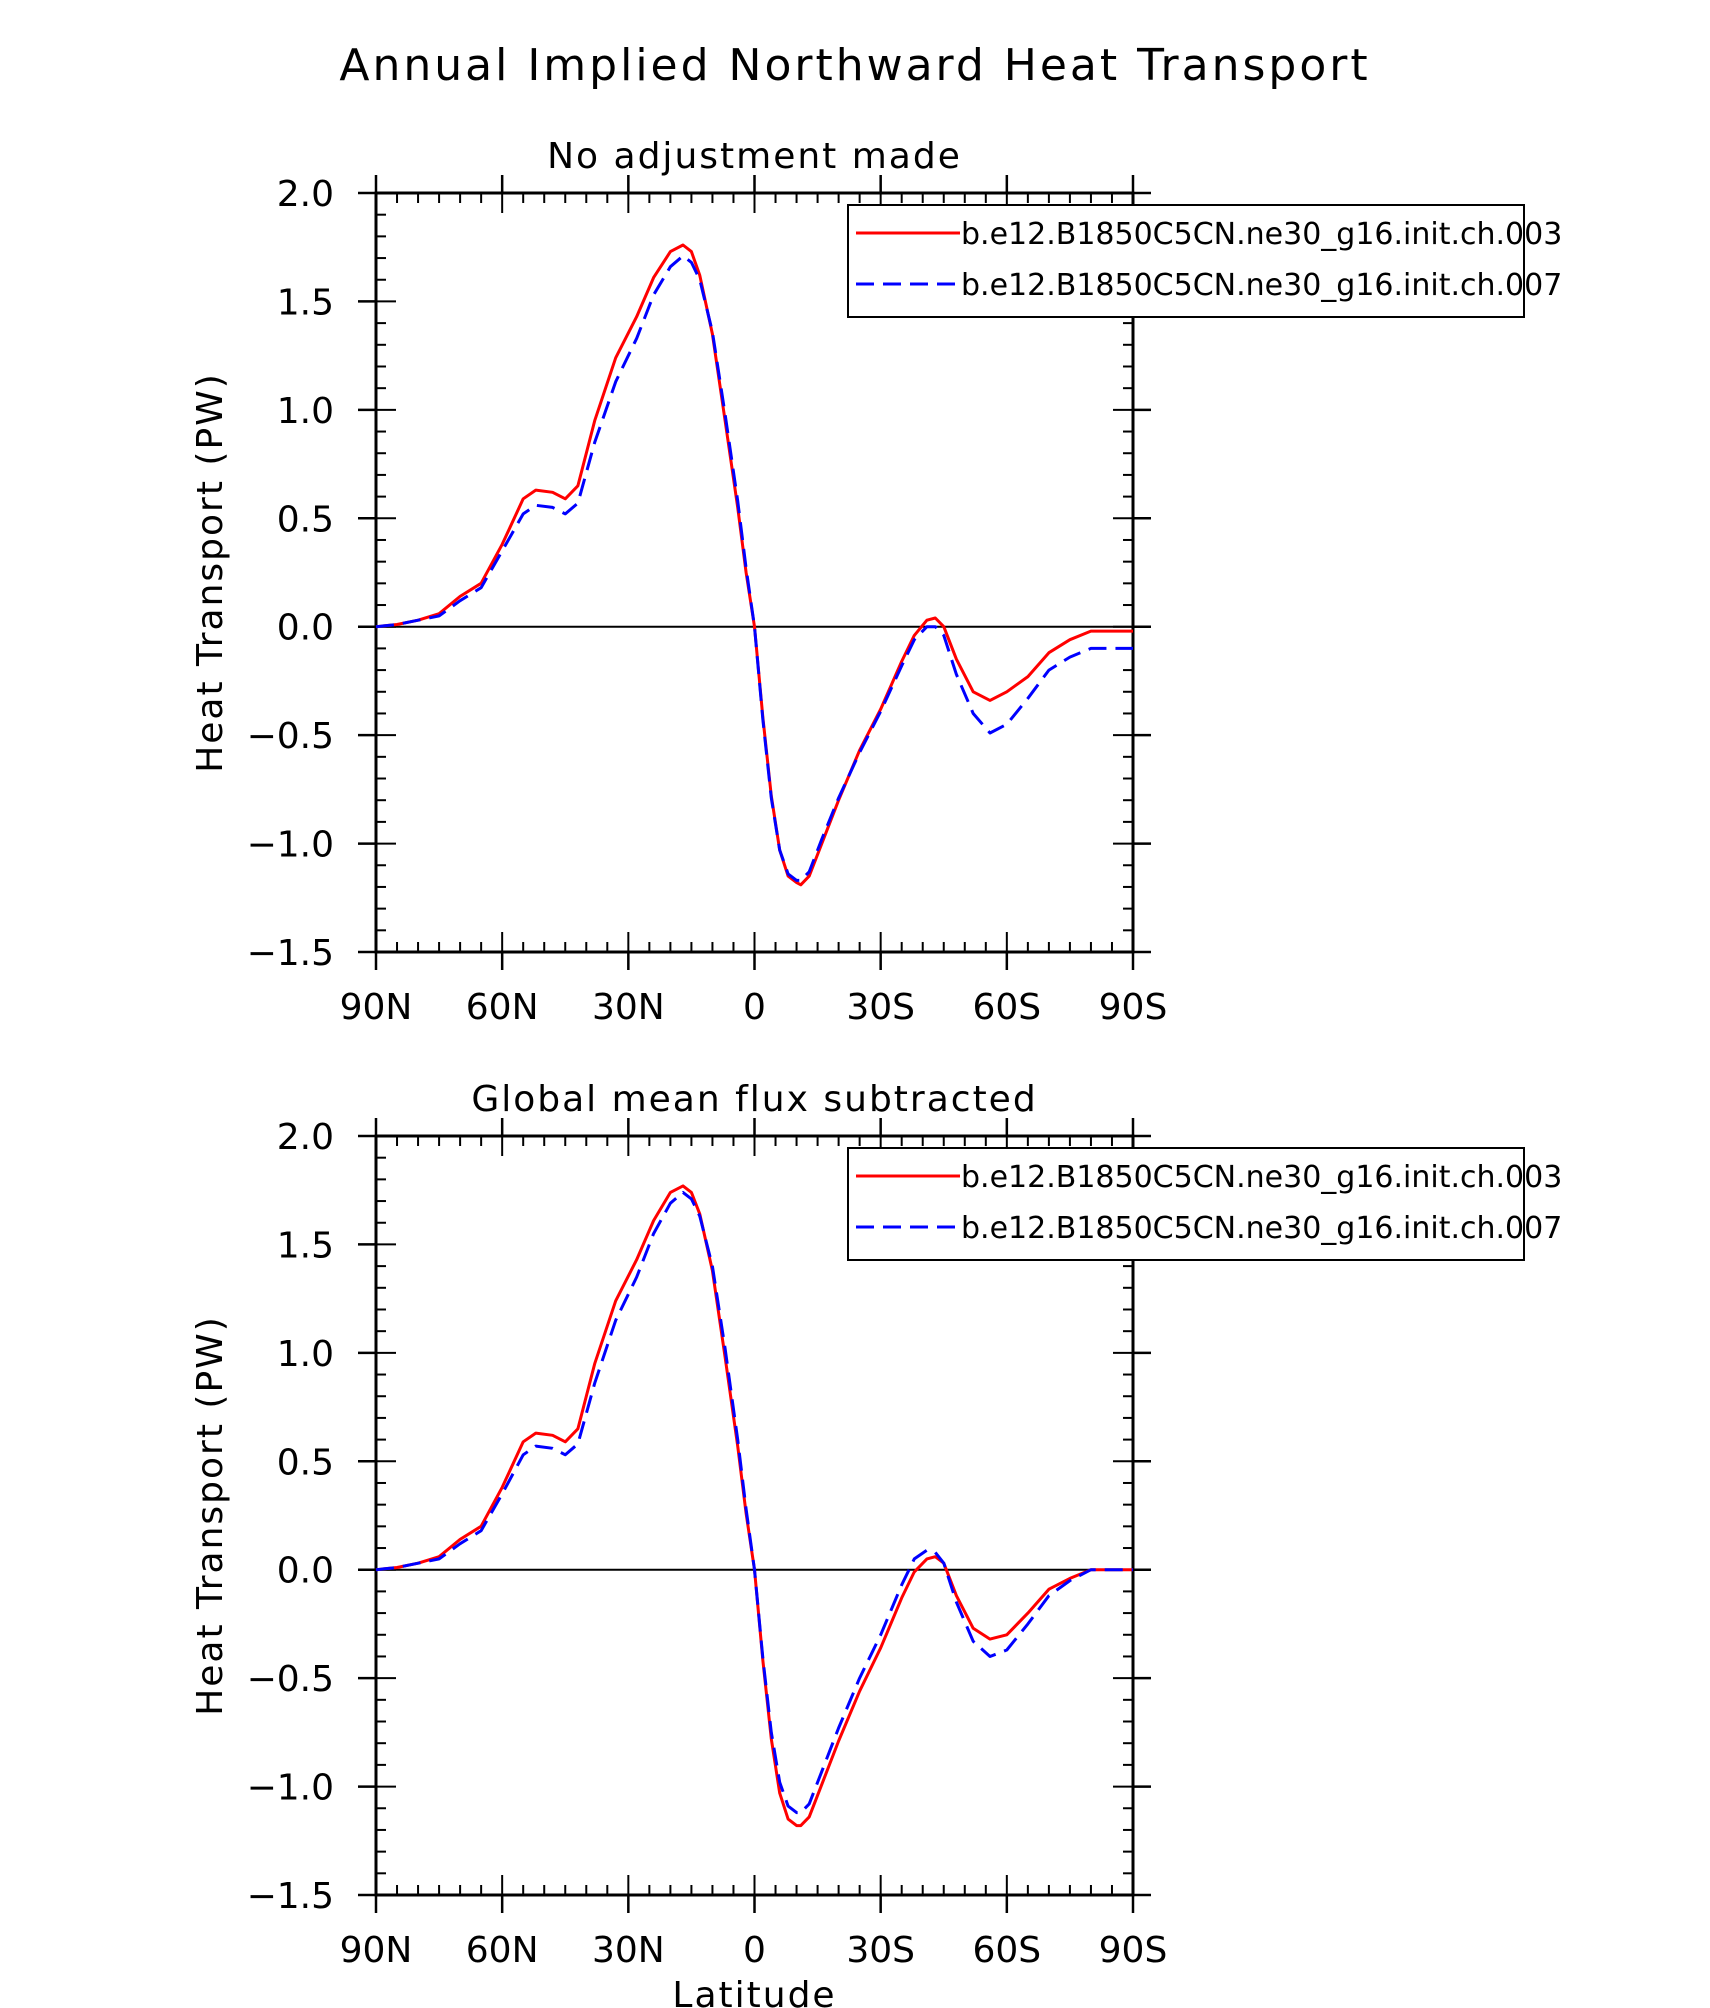 This screenshot has width=1710, height=2008. Describe the element at coordinates (855, 65) in the screenshot. I see `figure-title: Annual Implied Northward Heat Transport` at that location.